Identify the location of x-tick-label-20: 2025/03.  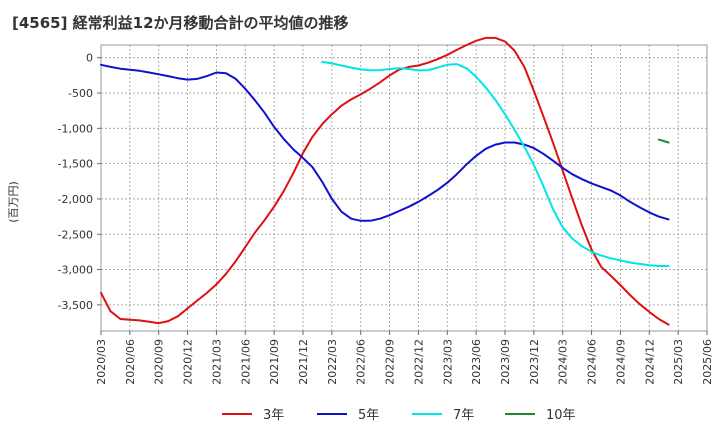
(678, 362).